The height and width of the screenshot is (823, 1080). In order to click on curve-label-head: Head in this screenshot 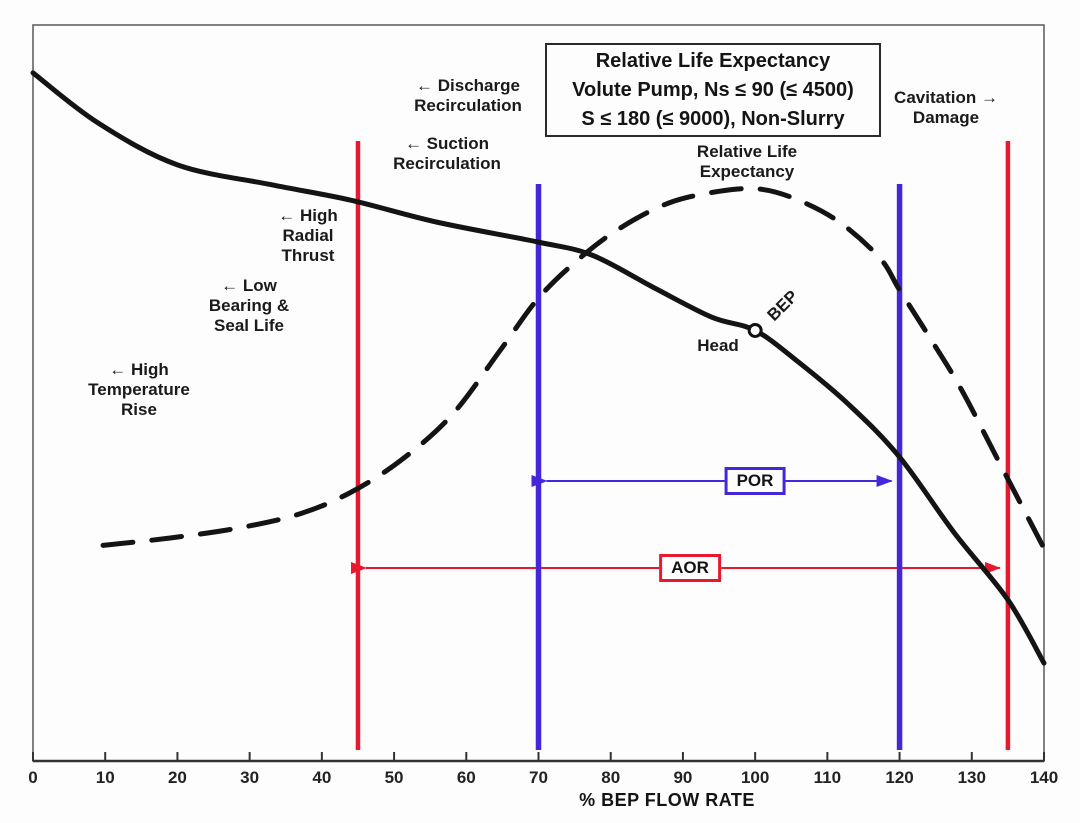, I will do `click(718, 345)`.